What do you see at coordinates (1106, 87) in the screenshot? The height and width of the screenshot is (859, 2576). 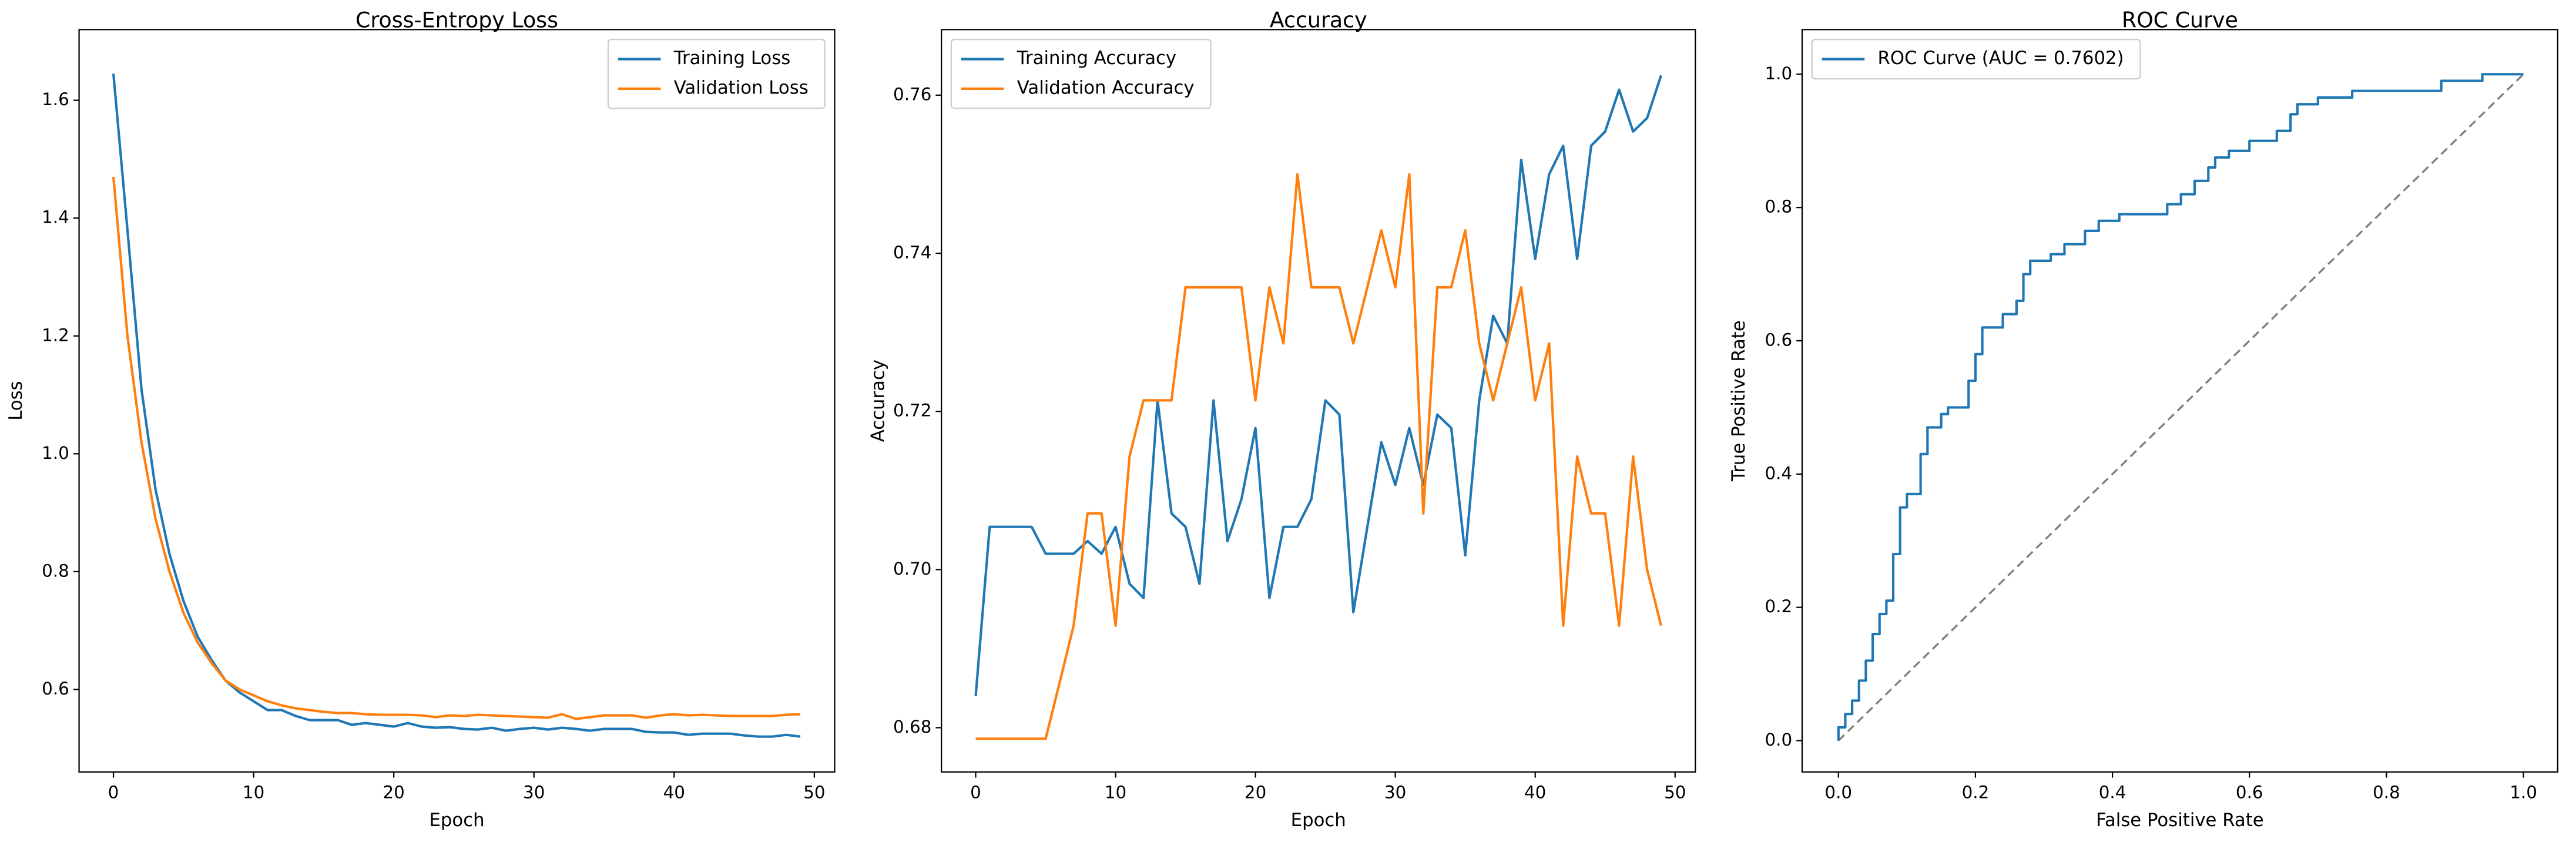 I see `legend-label: Validation Accuracy` at bounding box center [1106, 87].